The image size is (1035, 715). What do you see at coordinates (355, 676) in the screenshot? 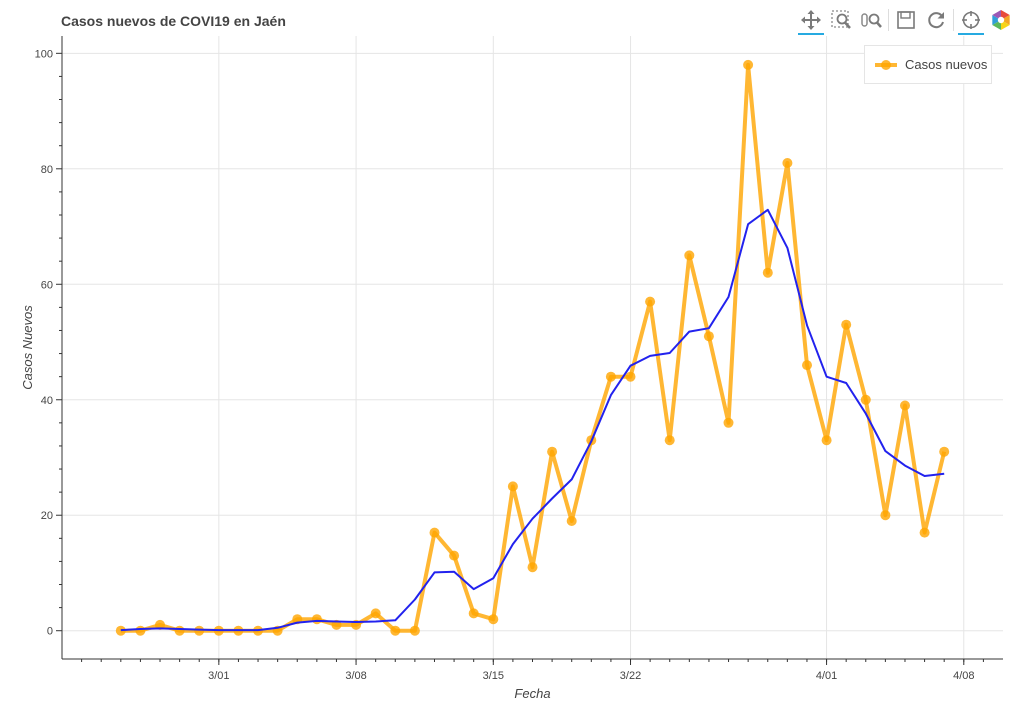
I see `x-tick-label: 3/08` at bounding box center [355, 676].